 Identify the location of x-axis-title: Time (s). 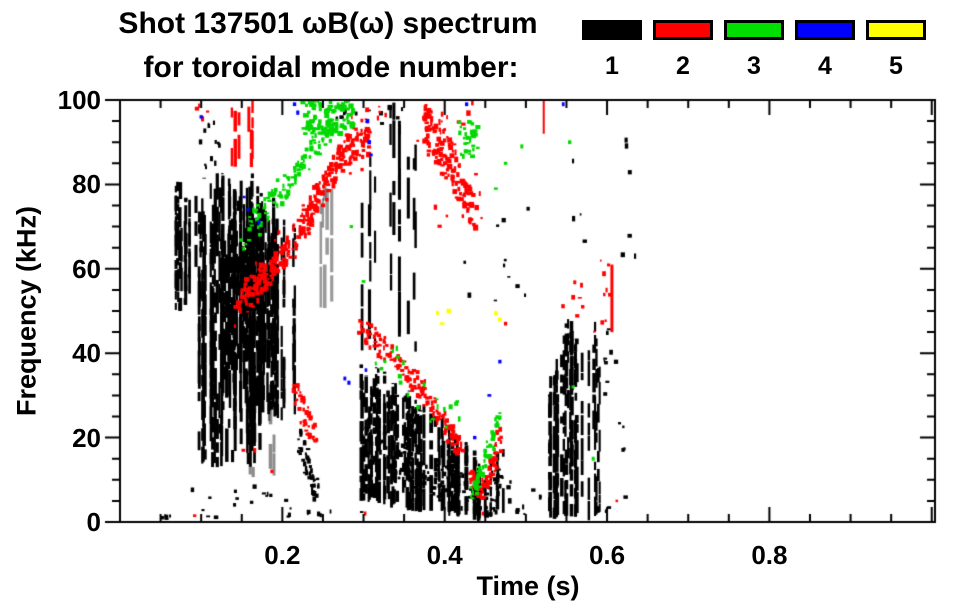
(528, 586).